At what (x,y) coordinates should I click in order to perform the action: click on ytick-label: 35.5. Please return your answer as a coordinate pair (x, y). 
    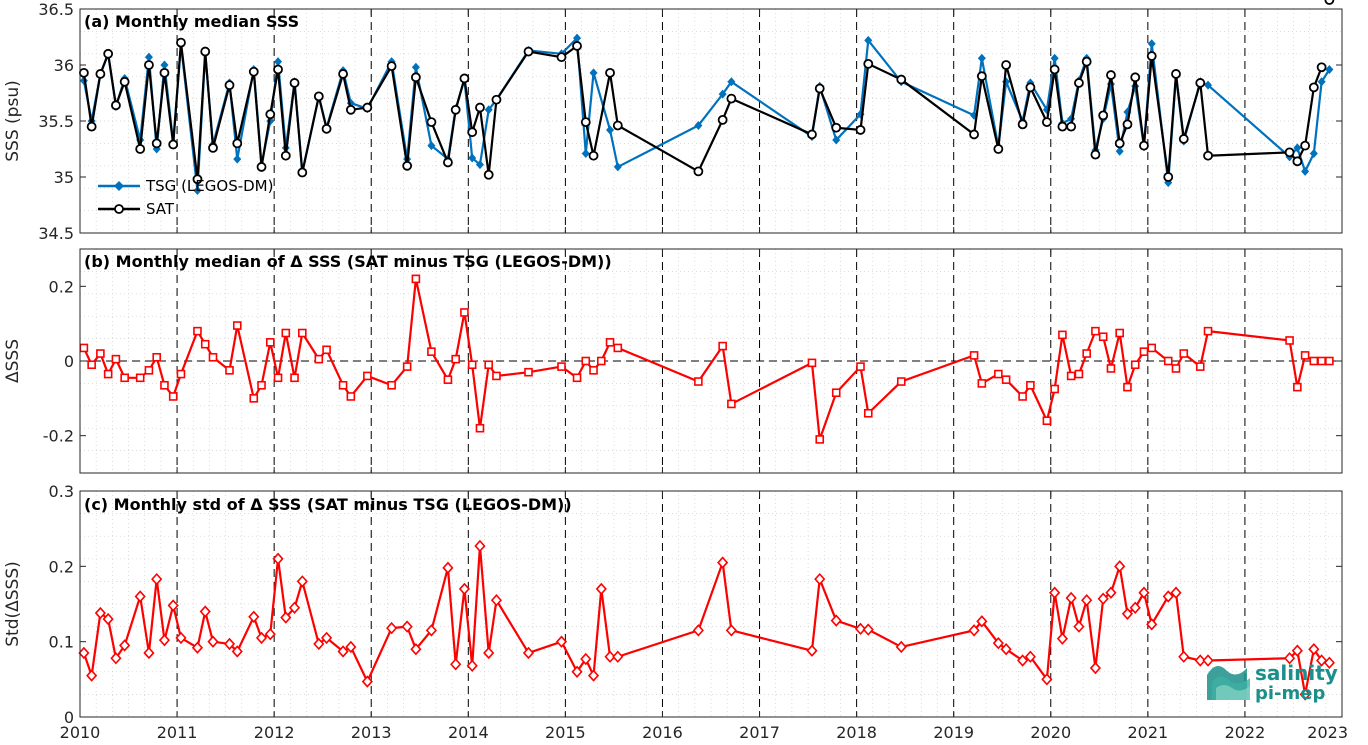
    Looking at the image, I should click on (56, 121).